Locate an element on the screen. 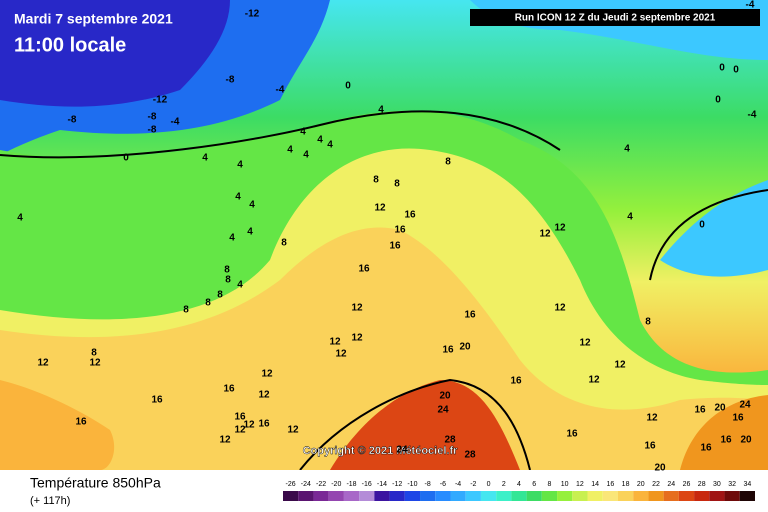 This screenshot has width=768, height=512. colorbar-tick-label: -16 is located at coordinates (367, 484).